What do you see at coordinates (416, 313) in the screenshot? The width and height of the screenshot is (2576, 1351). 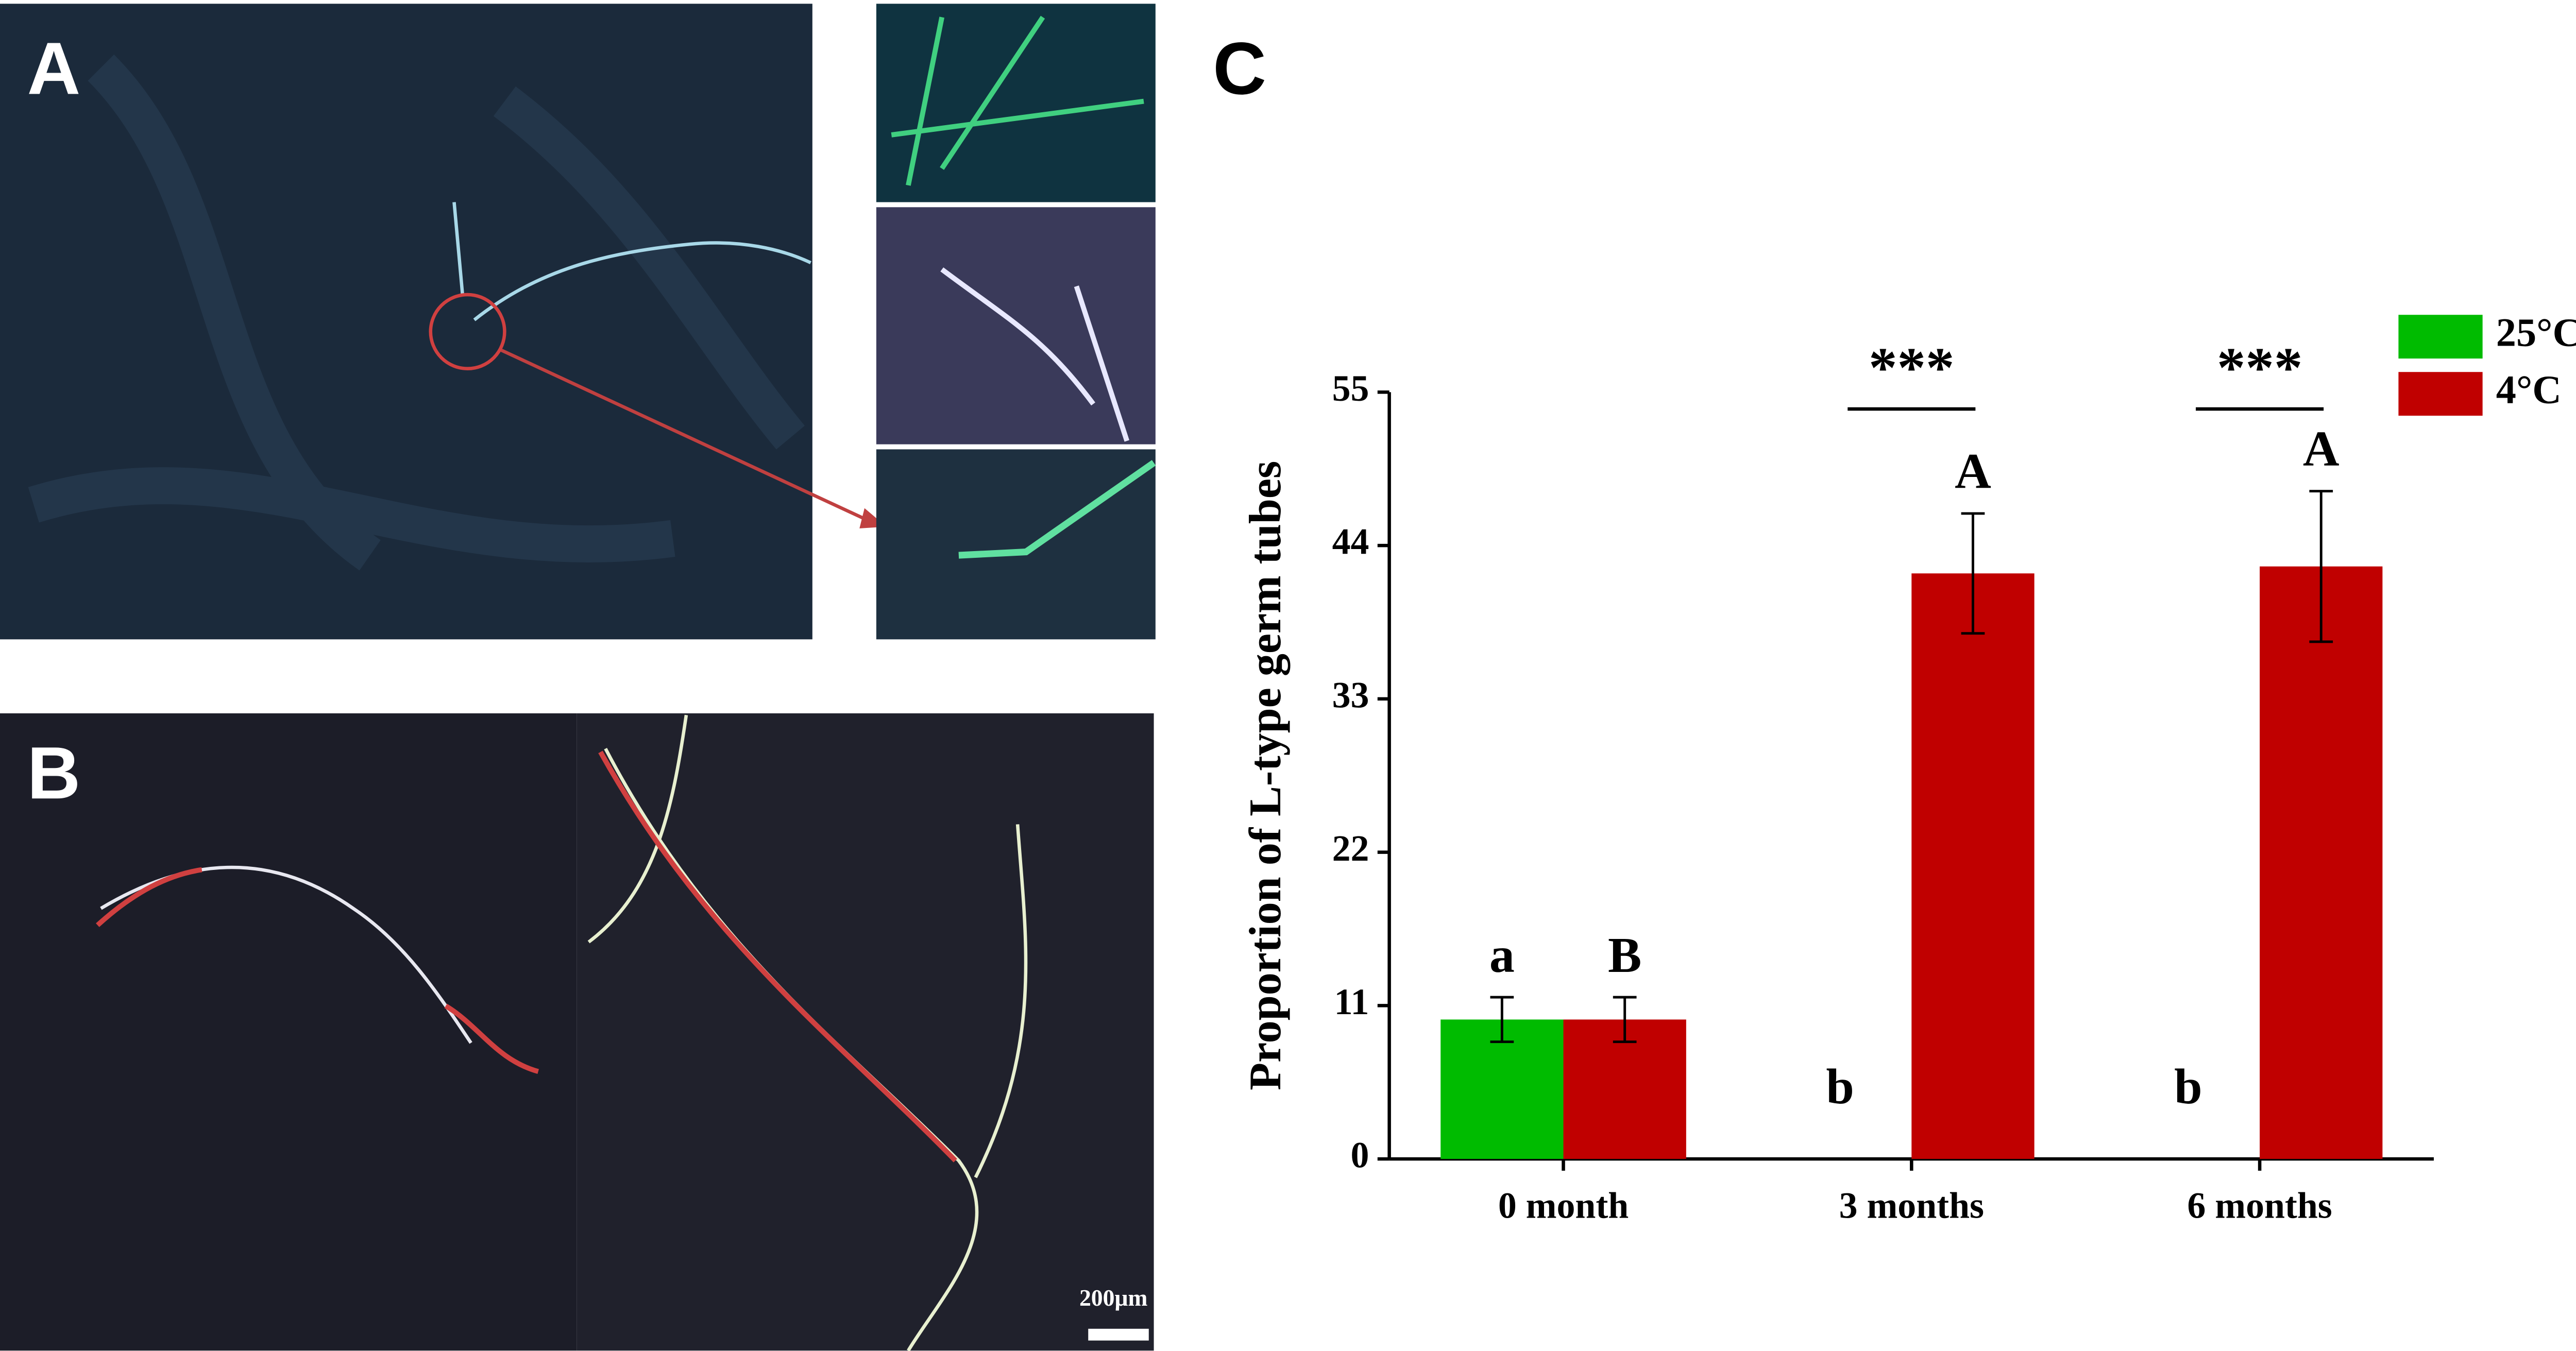 I see `background-texture` at bounding box center [416, 313].